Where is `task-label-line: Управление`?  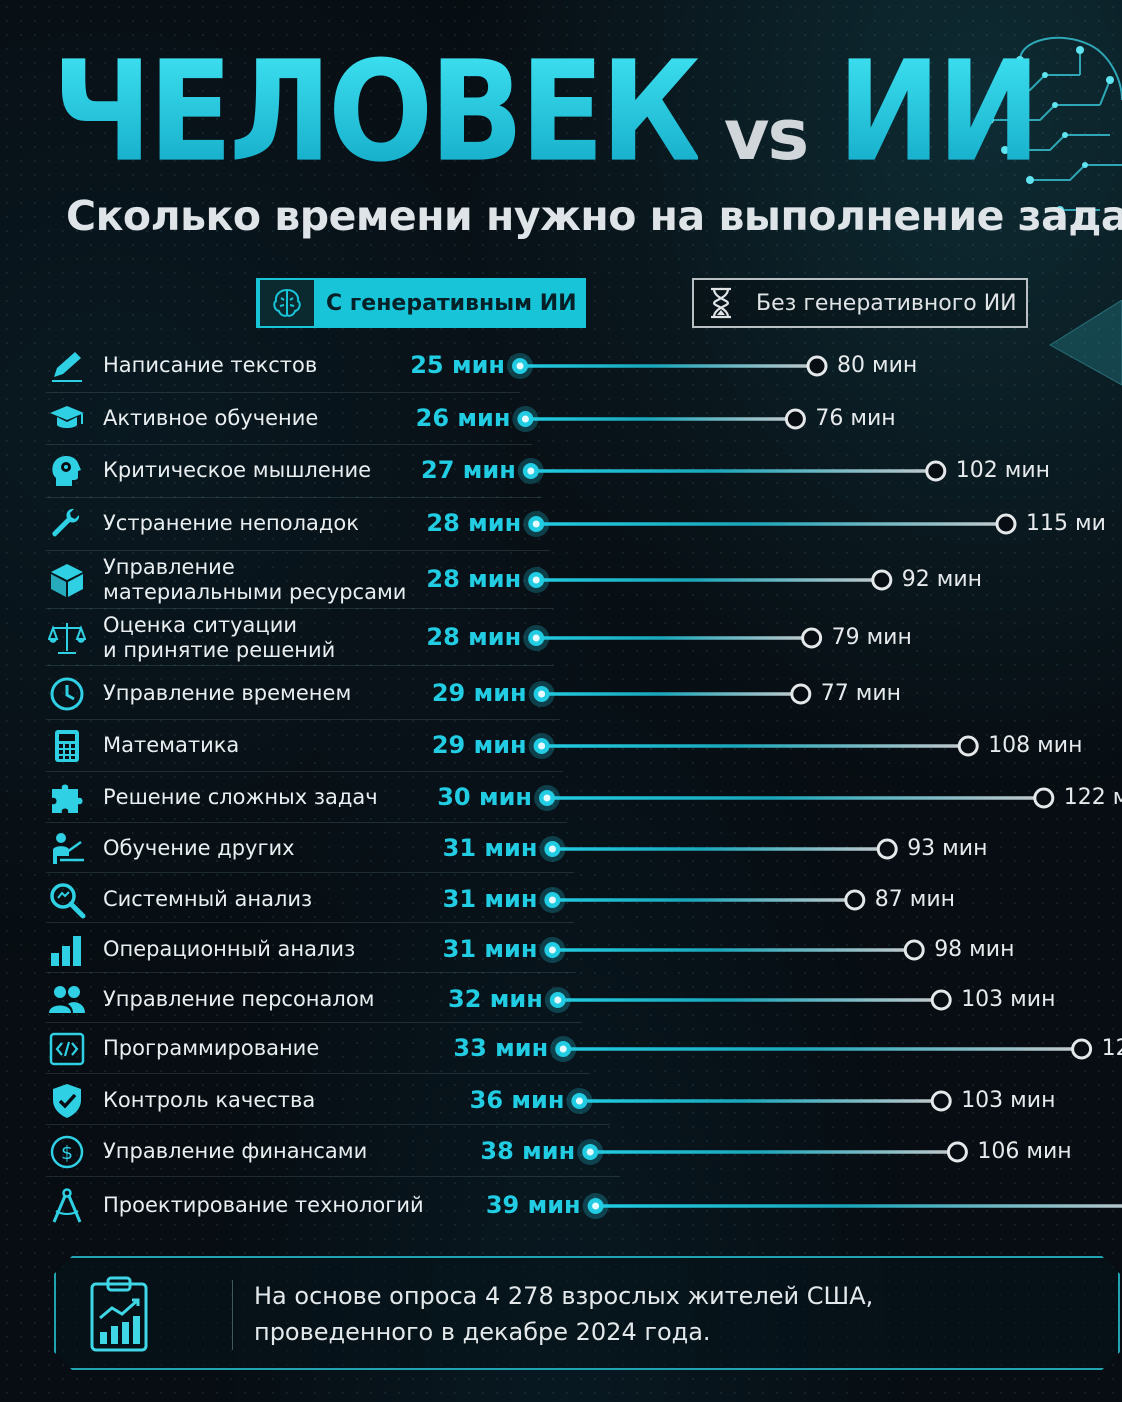
task-label-line: Управление is located at coordinates (169, 567).